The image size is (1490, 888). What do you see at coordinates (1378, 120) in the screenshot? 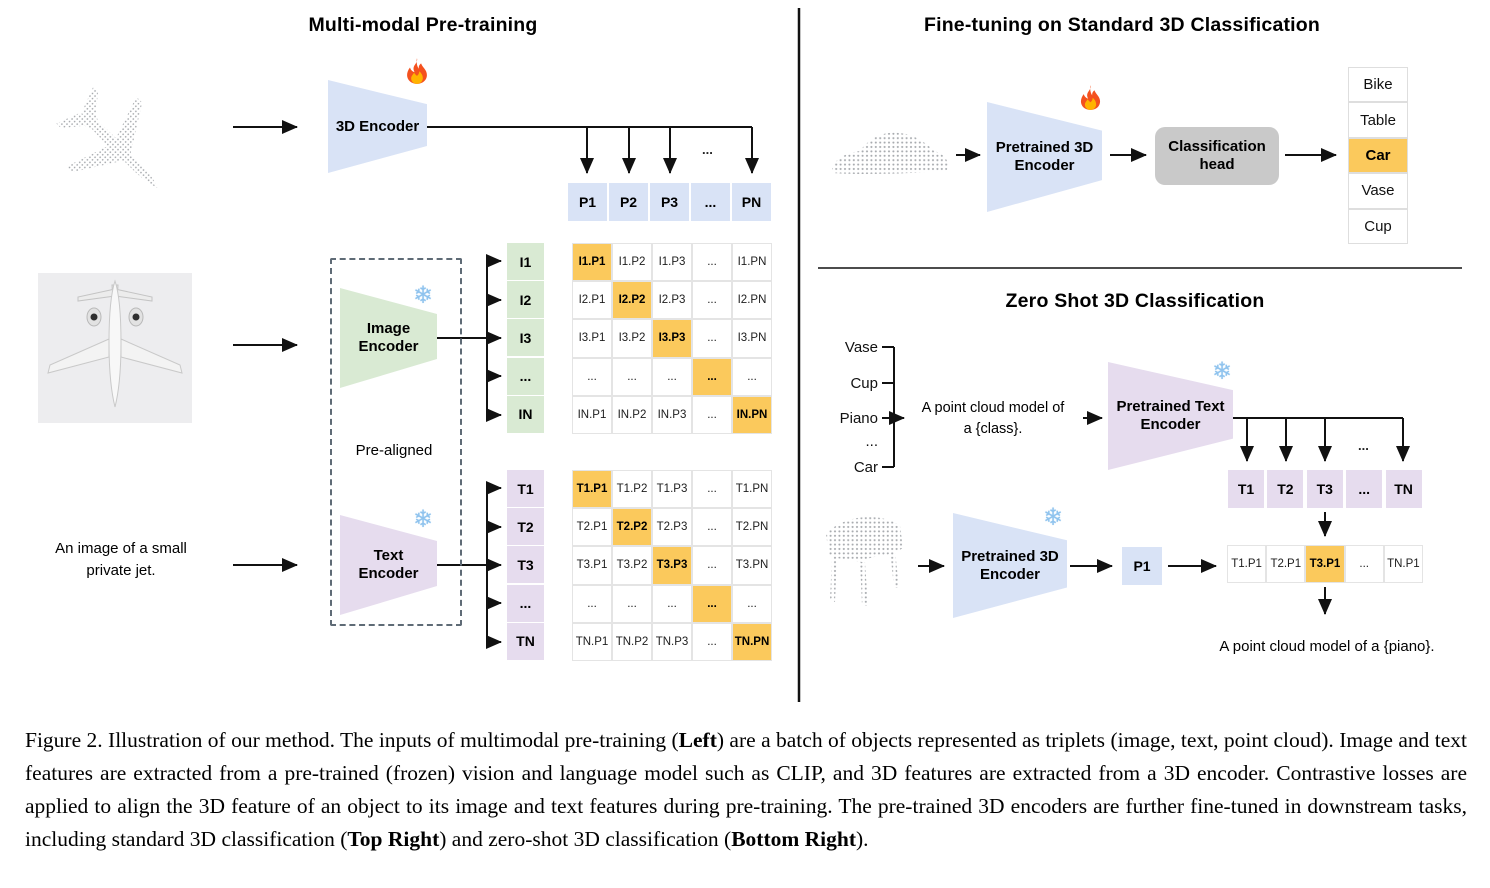
I see `class-option: Table` at bounding box center [1378, 120].